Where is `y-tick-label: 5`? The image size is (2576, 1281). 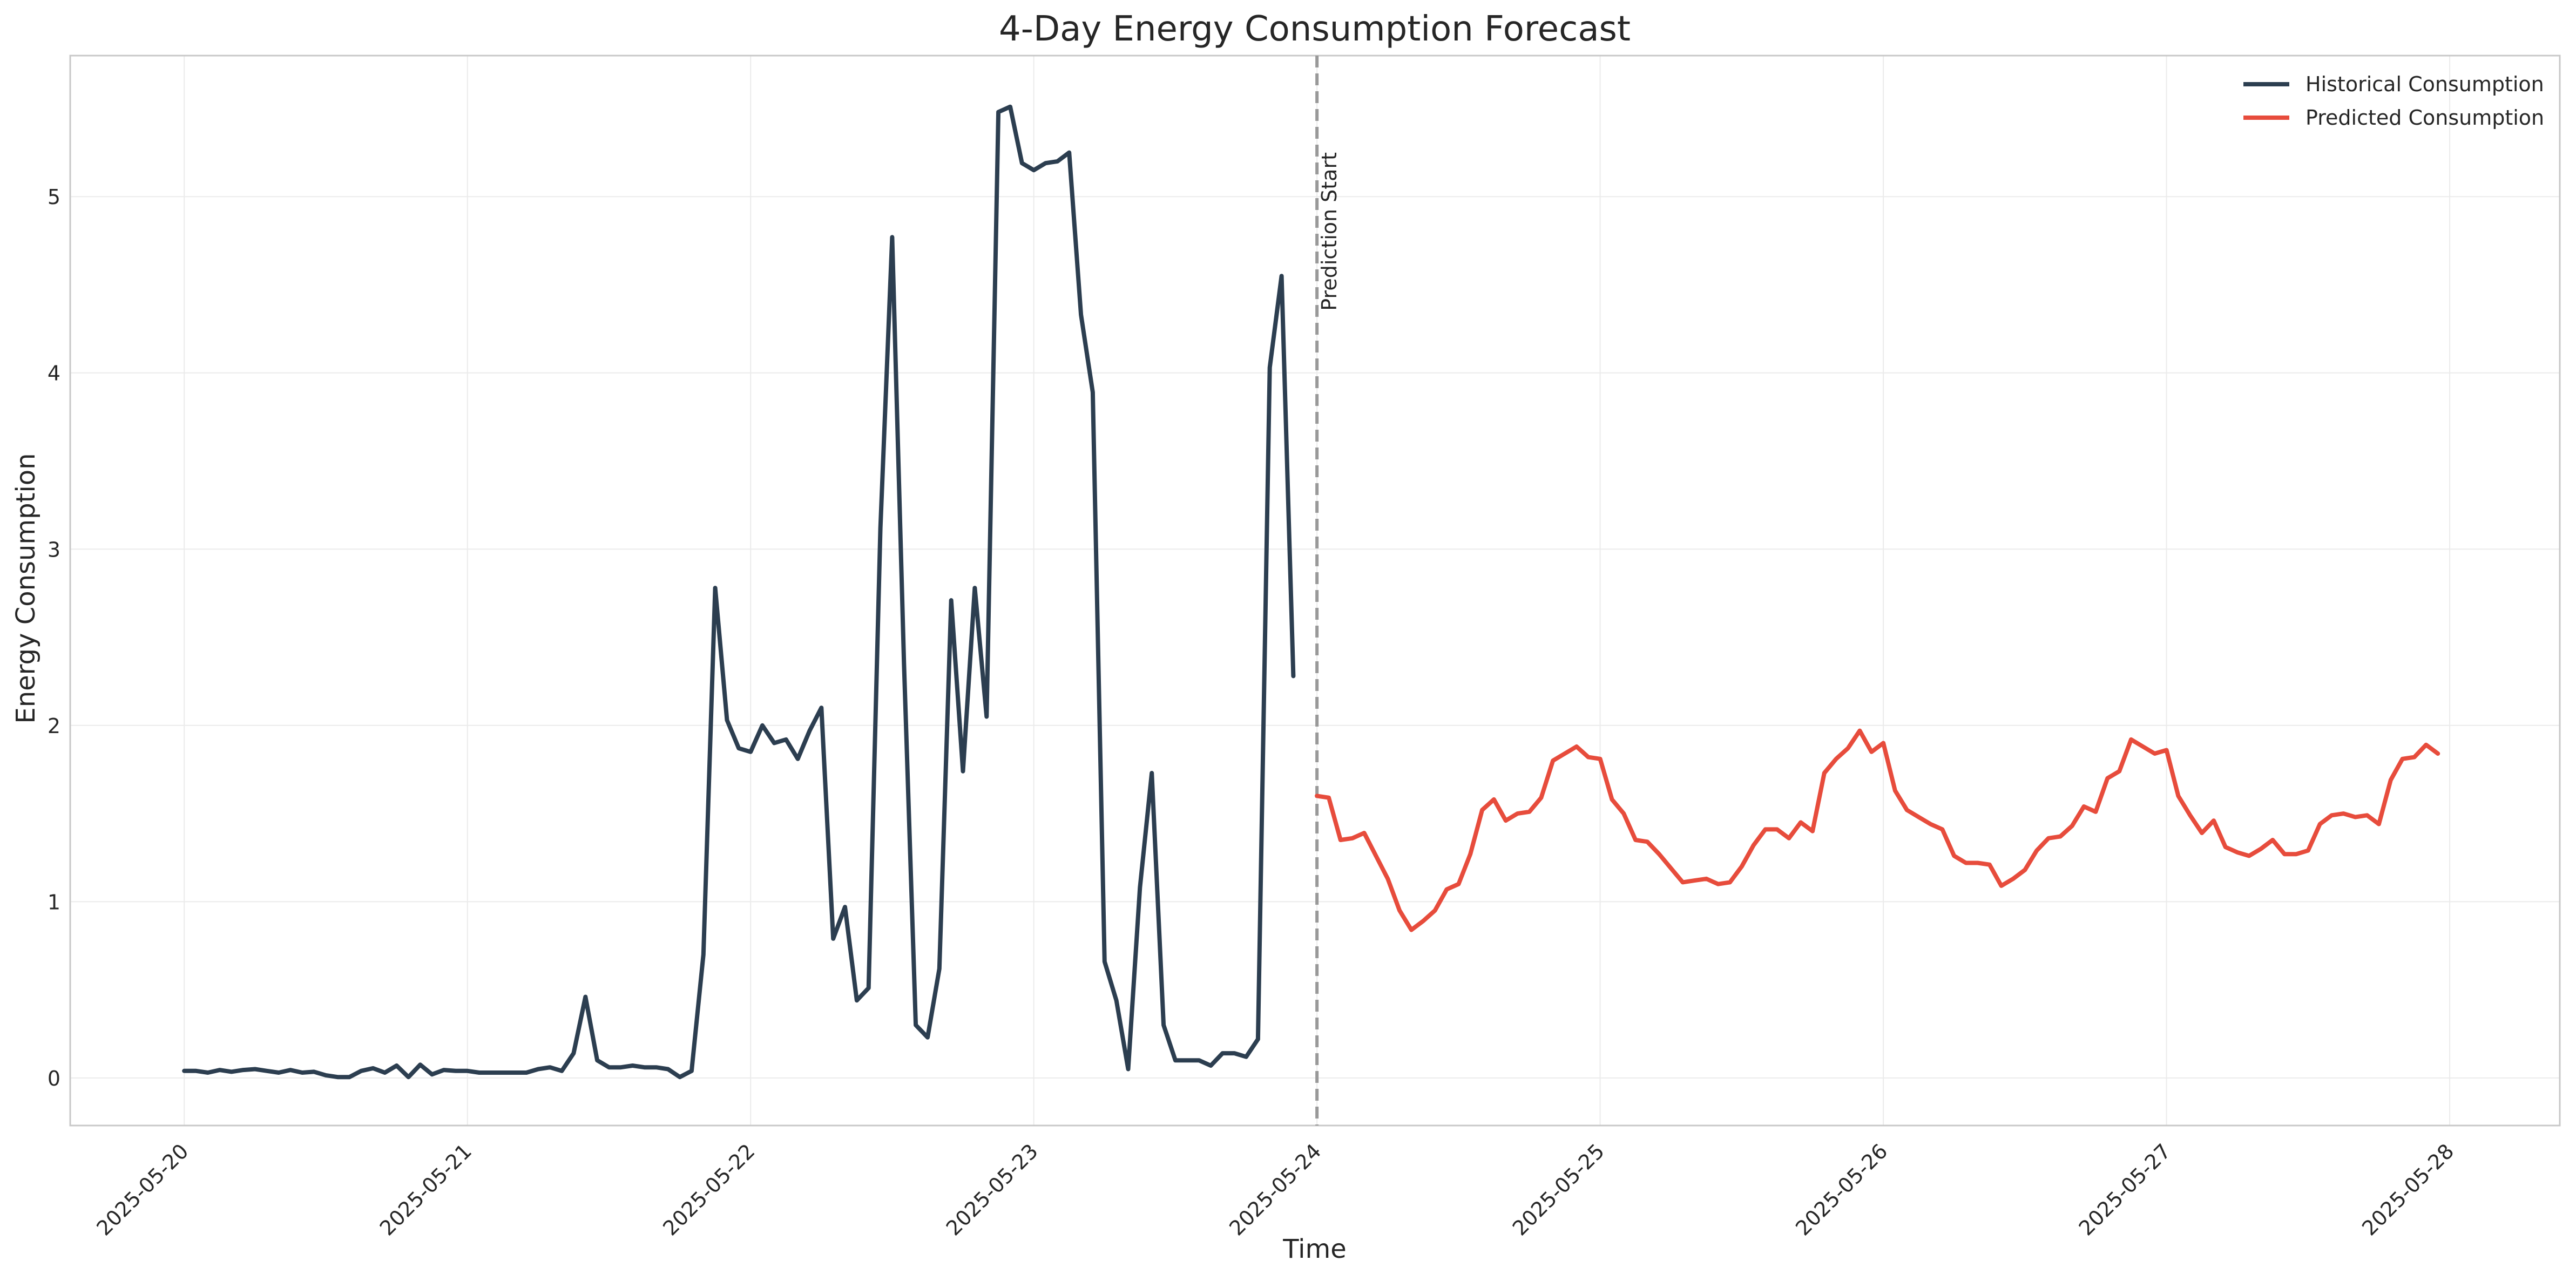 y-tick-label: 5 is located at coordinates (54, 197).